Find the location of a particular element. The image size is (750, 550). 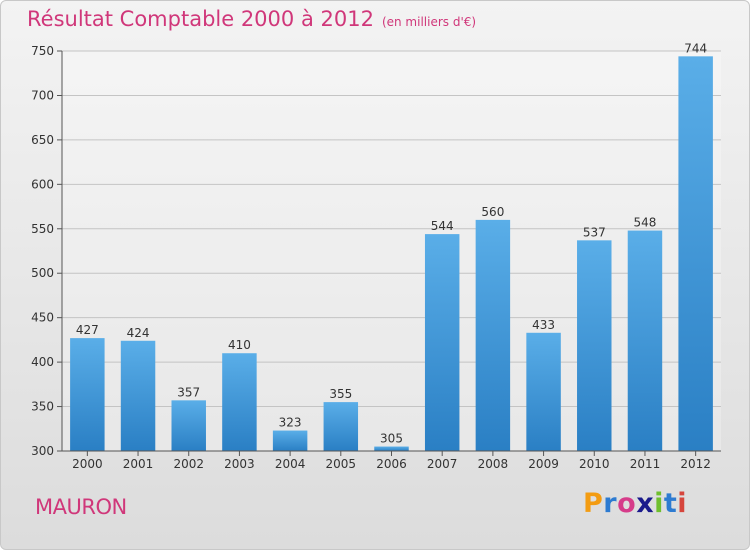

y-tick-label: 500 is located at coordinates (42, 273).